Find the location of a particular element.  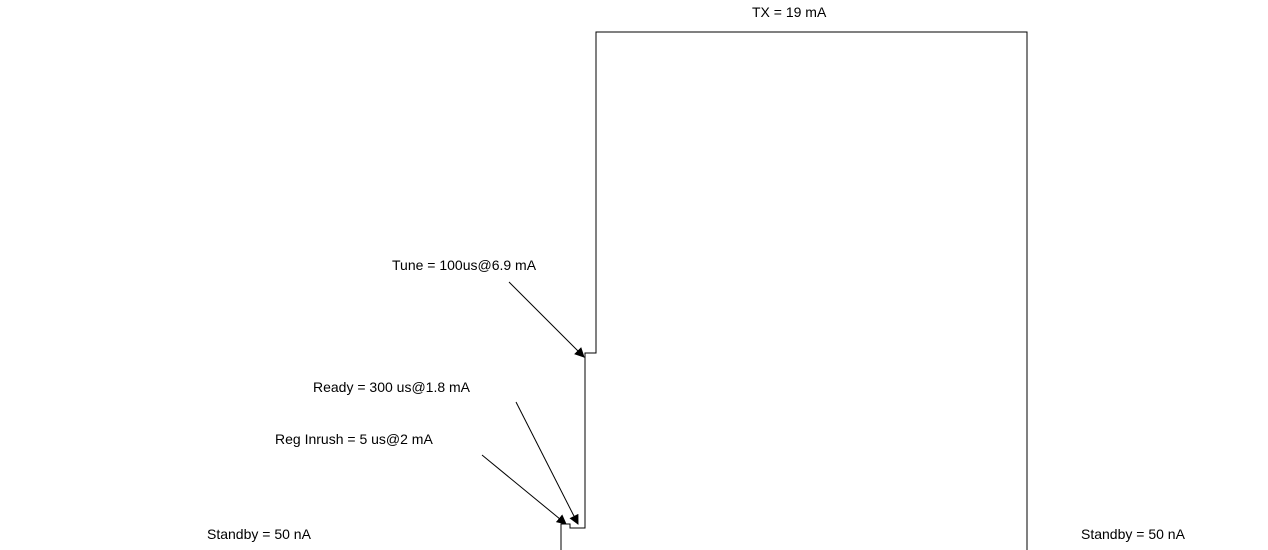

ready-current-label: Ready = 300 us@1.8 mA is located at coordinates (392, 387).